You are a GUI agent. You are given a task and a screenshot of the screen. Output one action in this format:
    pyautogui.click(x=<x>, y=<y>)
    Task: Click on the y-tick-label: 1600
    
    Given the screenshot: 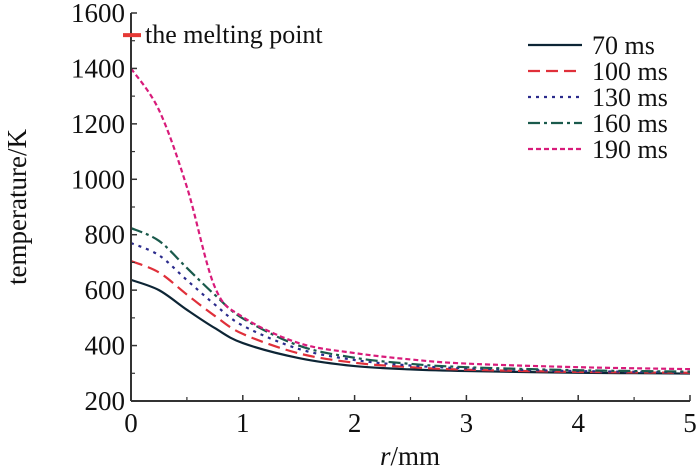 What is the action you would take?
    pyautogui.click(x=98, y=14)
    